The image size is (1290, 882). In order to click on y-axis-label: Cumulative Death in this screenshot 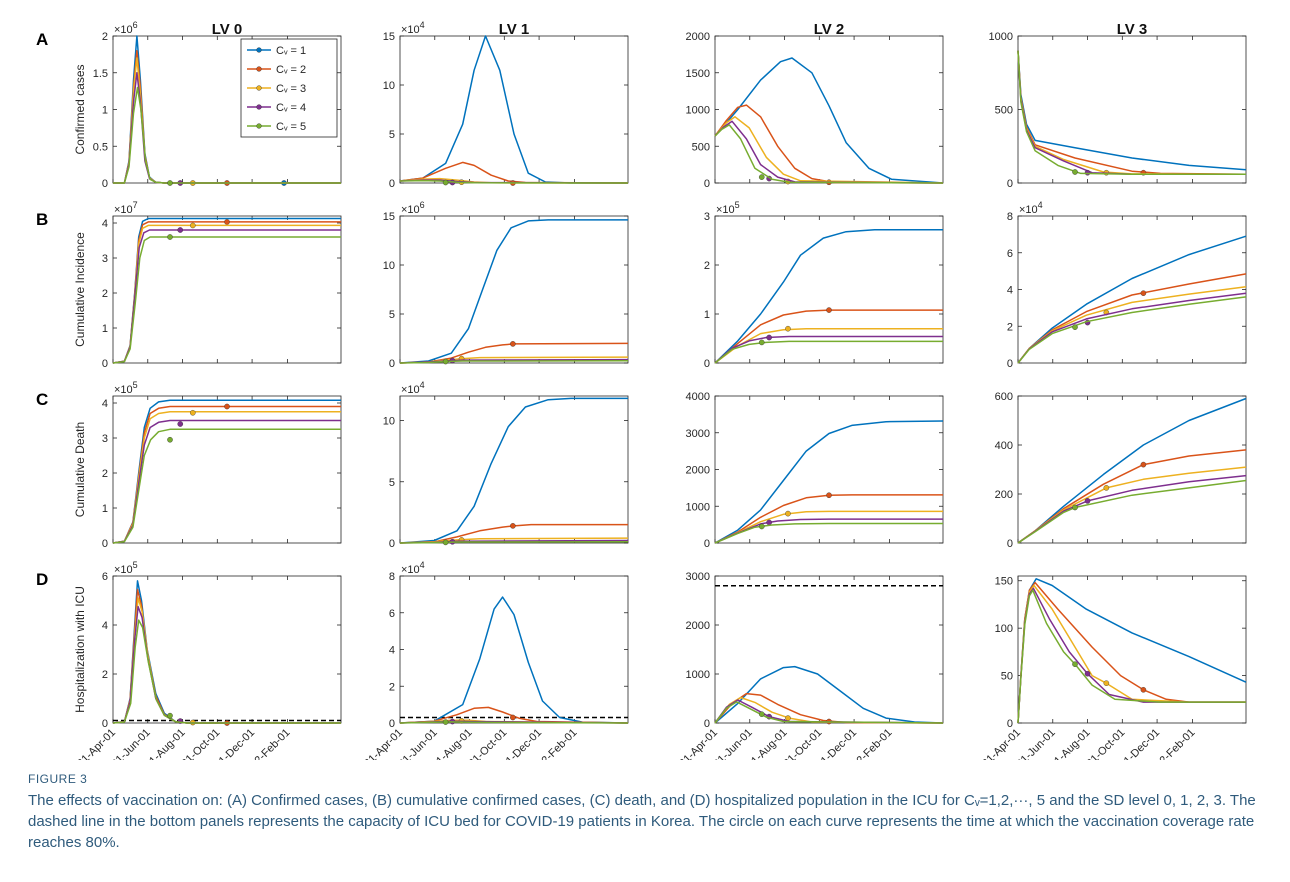, I will do `click(80, 469)`.